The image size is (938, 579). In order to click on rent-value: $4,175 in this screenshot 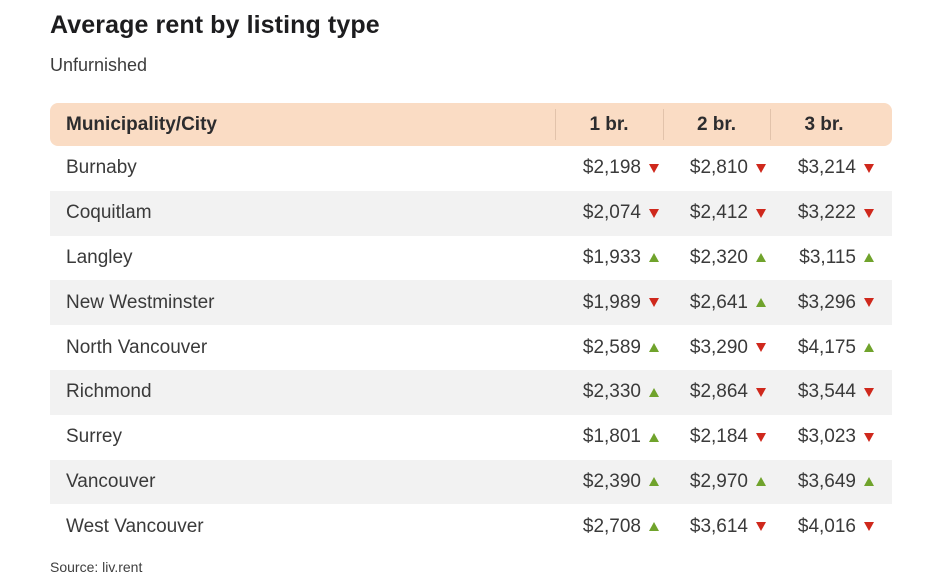, I will do `click(826, 347)`.